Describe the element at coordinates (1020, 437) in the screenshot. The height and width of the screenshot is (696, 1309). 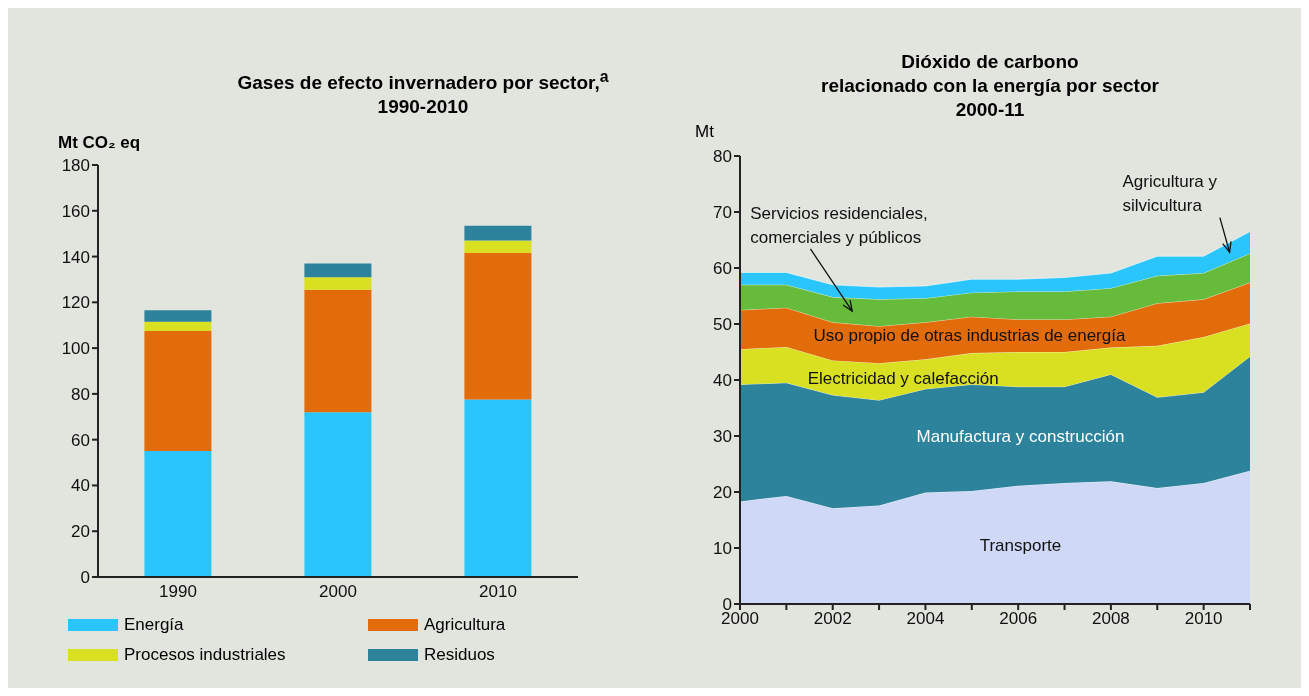
I see `series-label: Manufactura y construcción` at that location.